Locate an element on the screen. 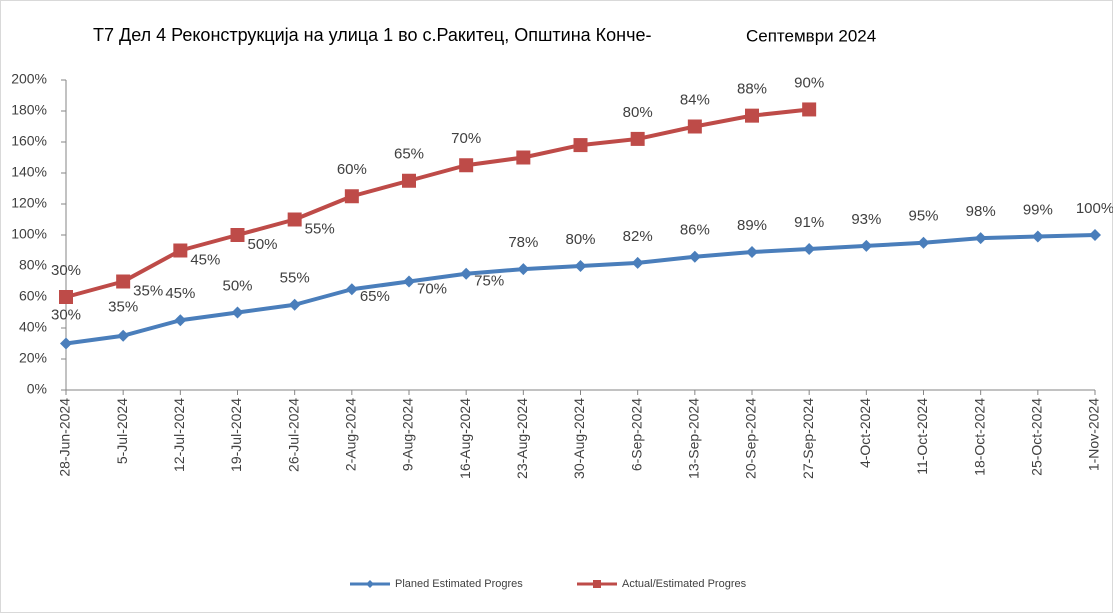 The width and height of the screenshot is (1113, 613). data-label: 95% is located at coordinates (923, 216).